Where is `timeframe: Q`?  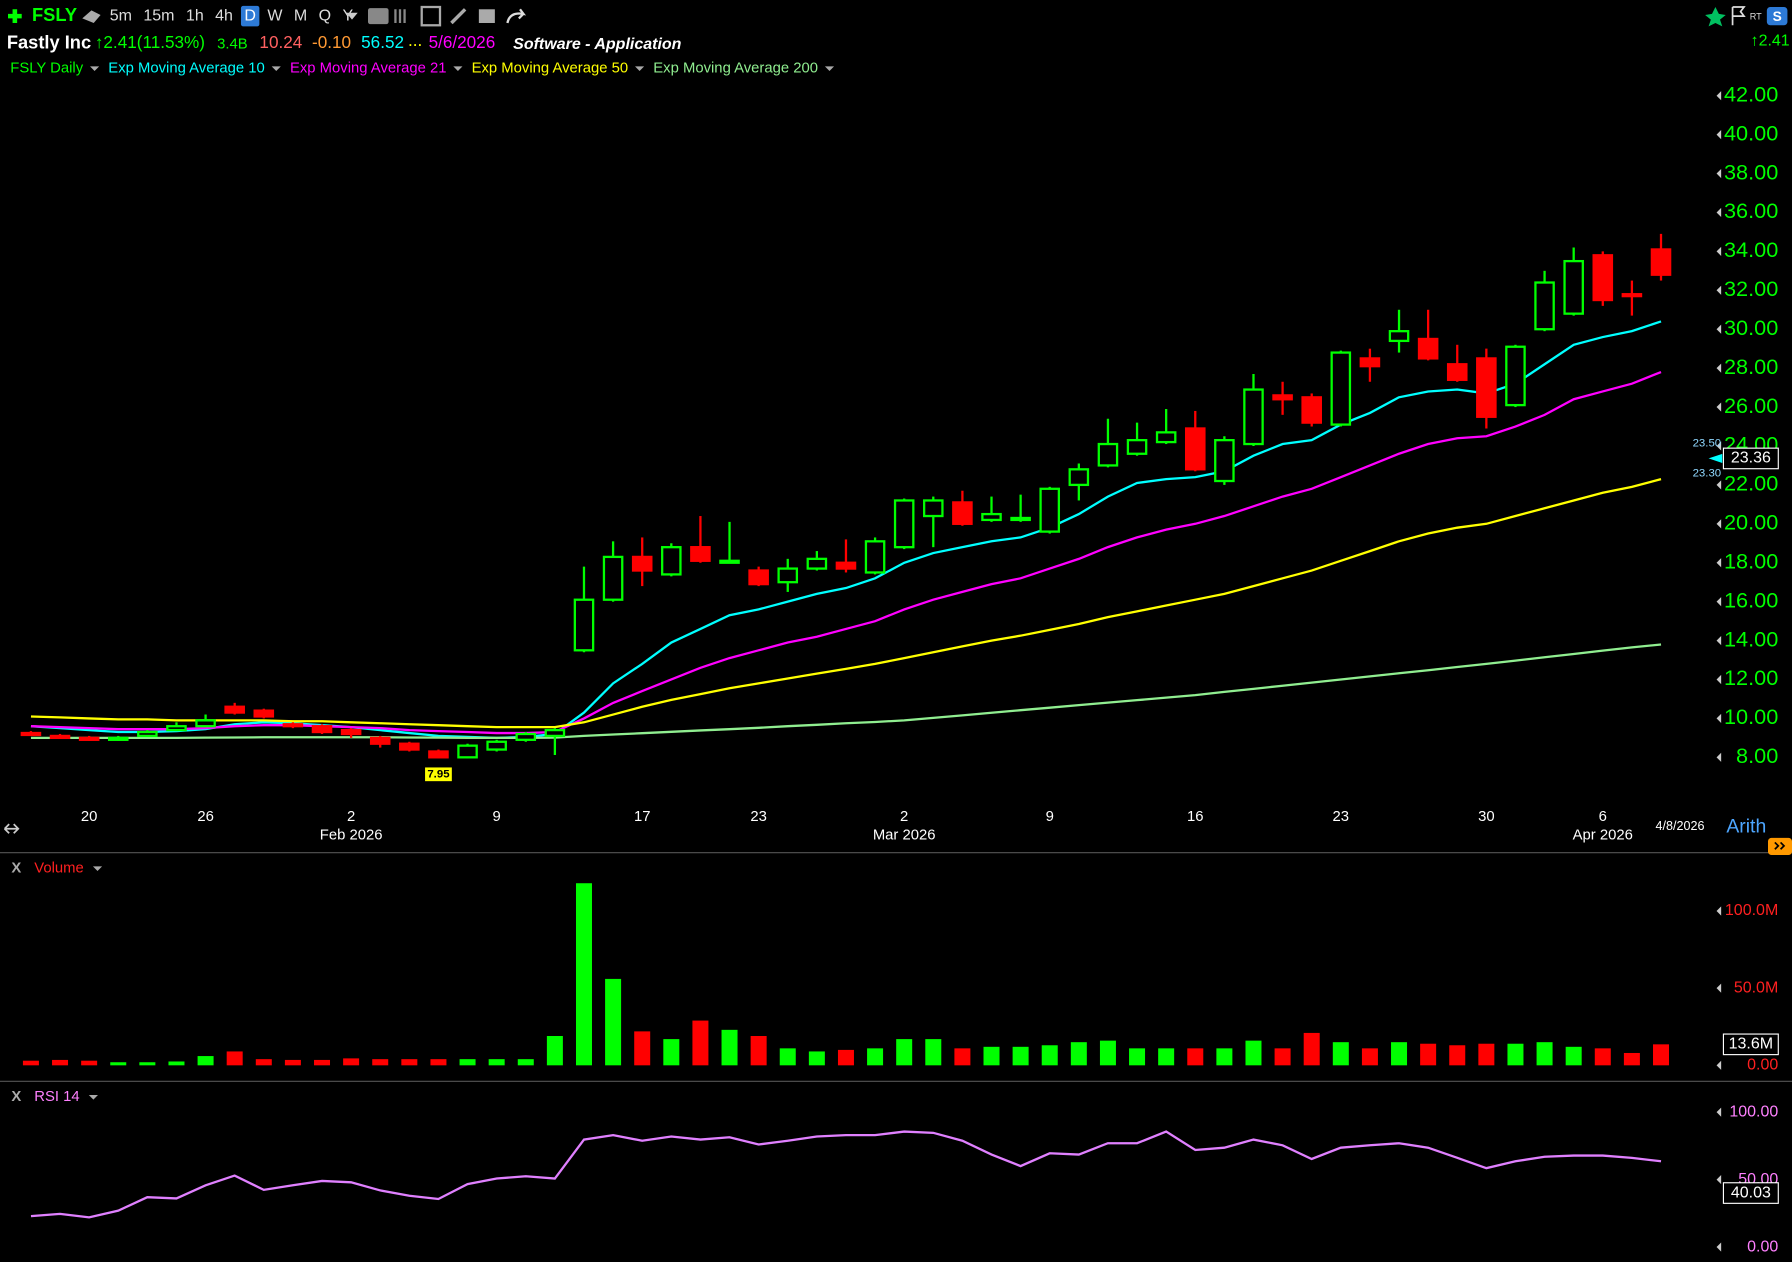
timeframe: Q is located at coordinates (325, 15).